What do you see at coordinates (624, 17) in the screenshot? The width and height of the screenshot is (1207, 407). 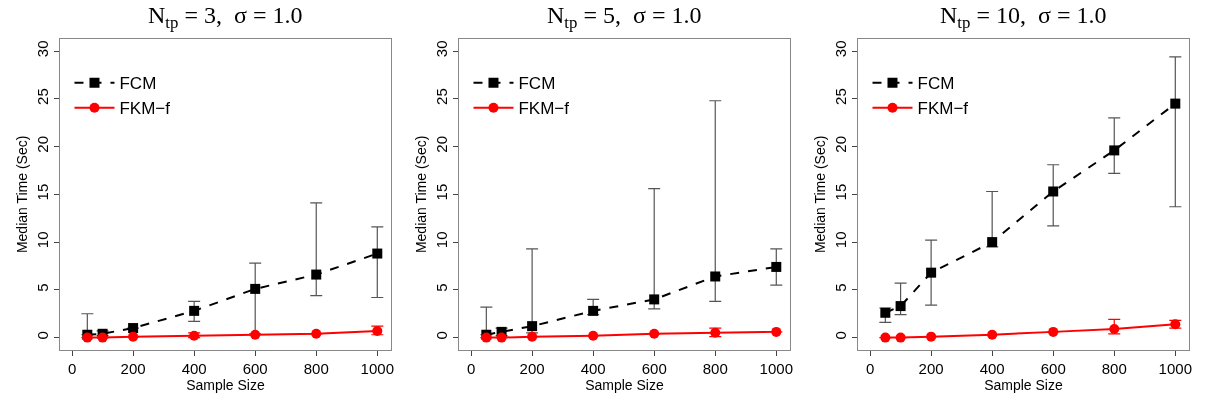 I see `chart-title: N$_{tp}$ = 5, σ = 1.0` at bounding box center [624, 17].